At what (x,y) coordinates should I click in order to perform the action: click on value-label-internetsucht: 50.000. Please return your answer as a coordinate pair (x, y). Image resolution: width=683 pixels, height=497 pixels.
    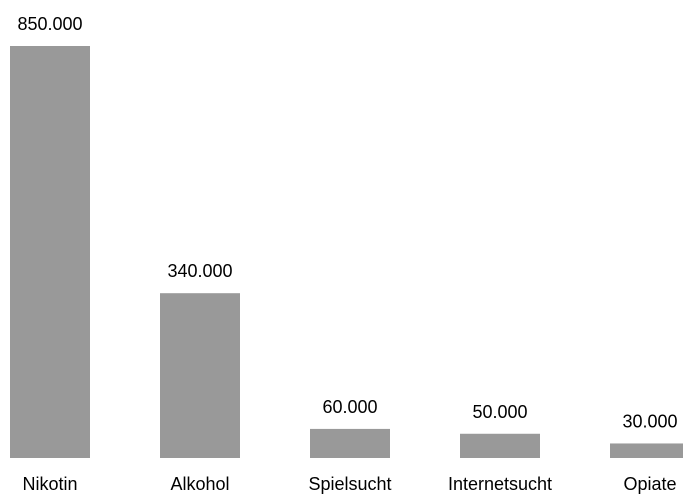
    Looking at the image, I should click on (499, 412).